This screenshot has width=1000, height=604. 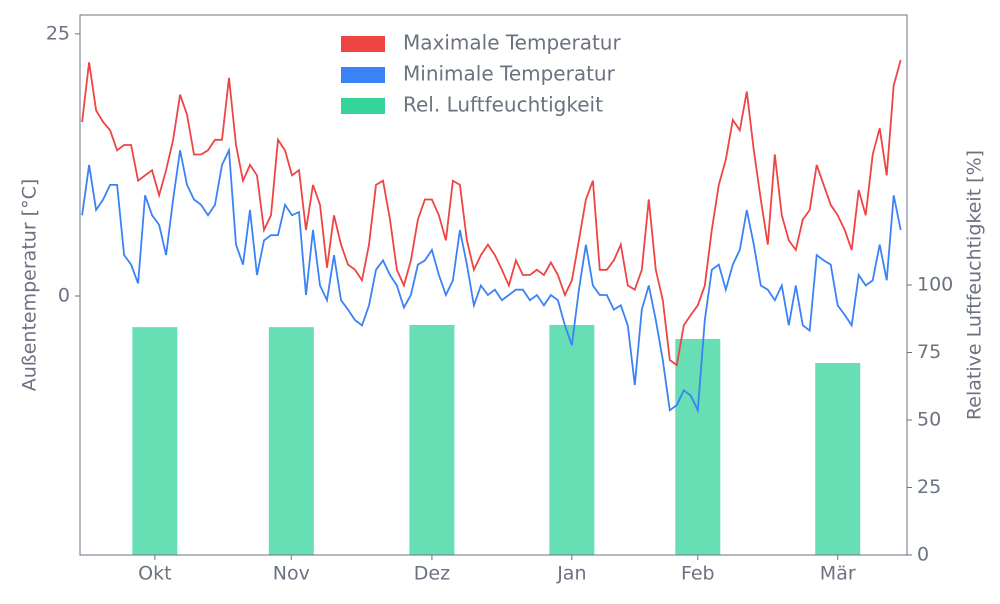 I want to click on x-tick-label: Feb, so click(x=698, y=574).